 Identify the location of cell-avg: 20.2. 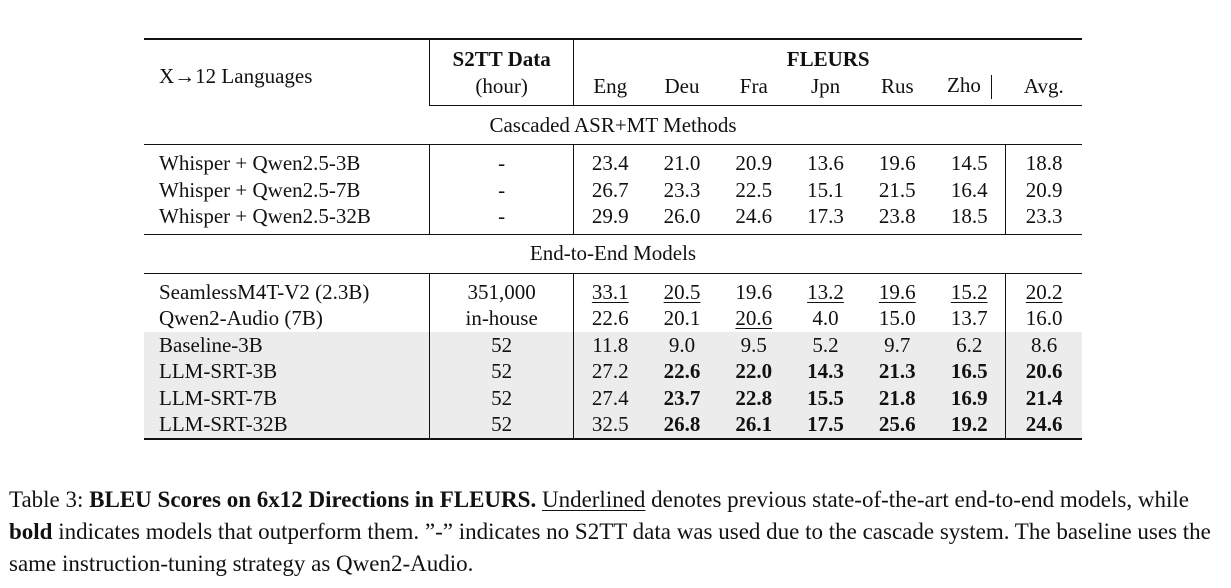
(1044, 291).